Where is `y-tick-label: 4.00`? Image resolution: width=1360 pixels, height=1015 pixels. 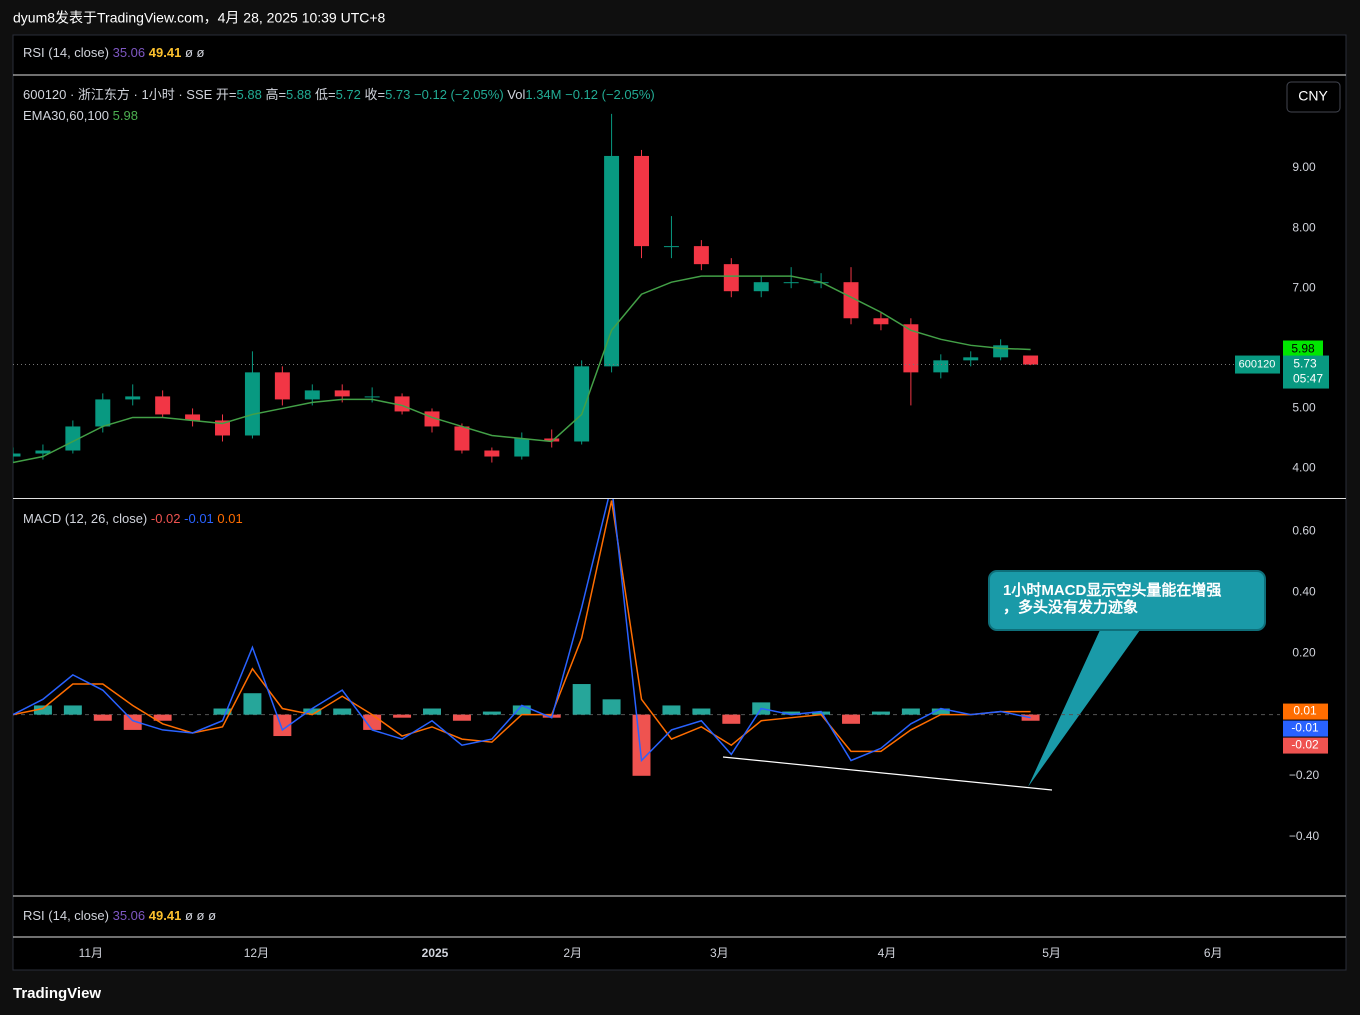 y-tick-label: 4.00 is located at coordinates (1304, 468).